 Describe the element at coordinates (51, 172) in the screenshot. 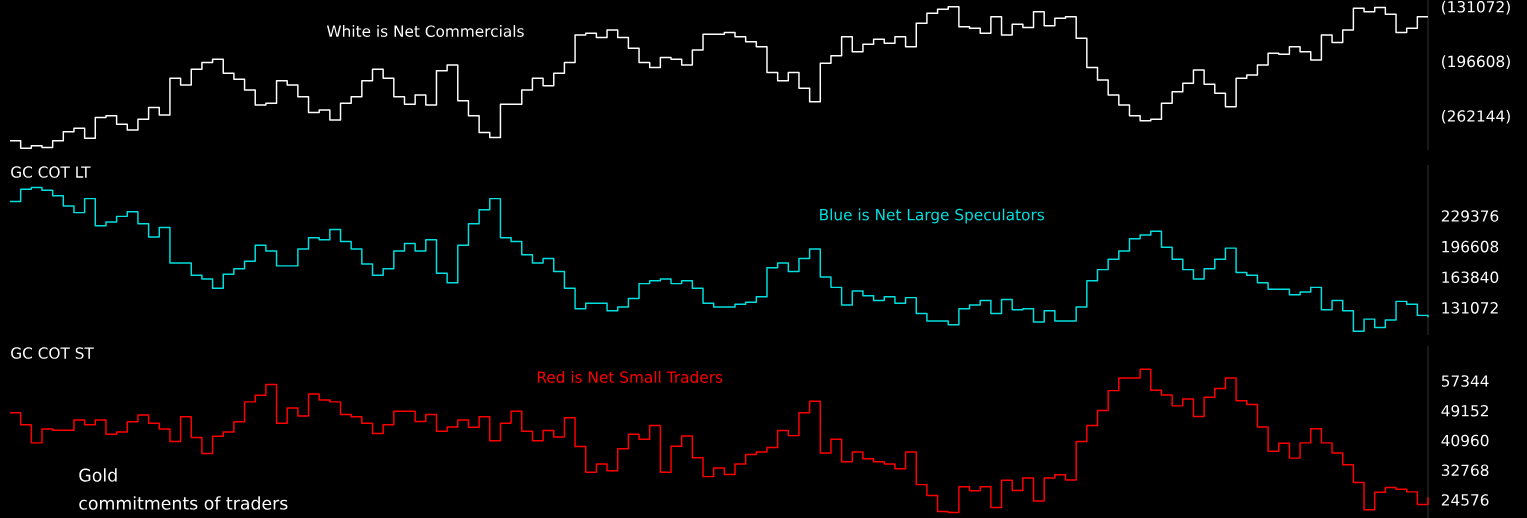

I see `chart-title: GC COT LT` at that location.